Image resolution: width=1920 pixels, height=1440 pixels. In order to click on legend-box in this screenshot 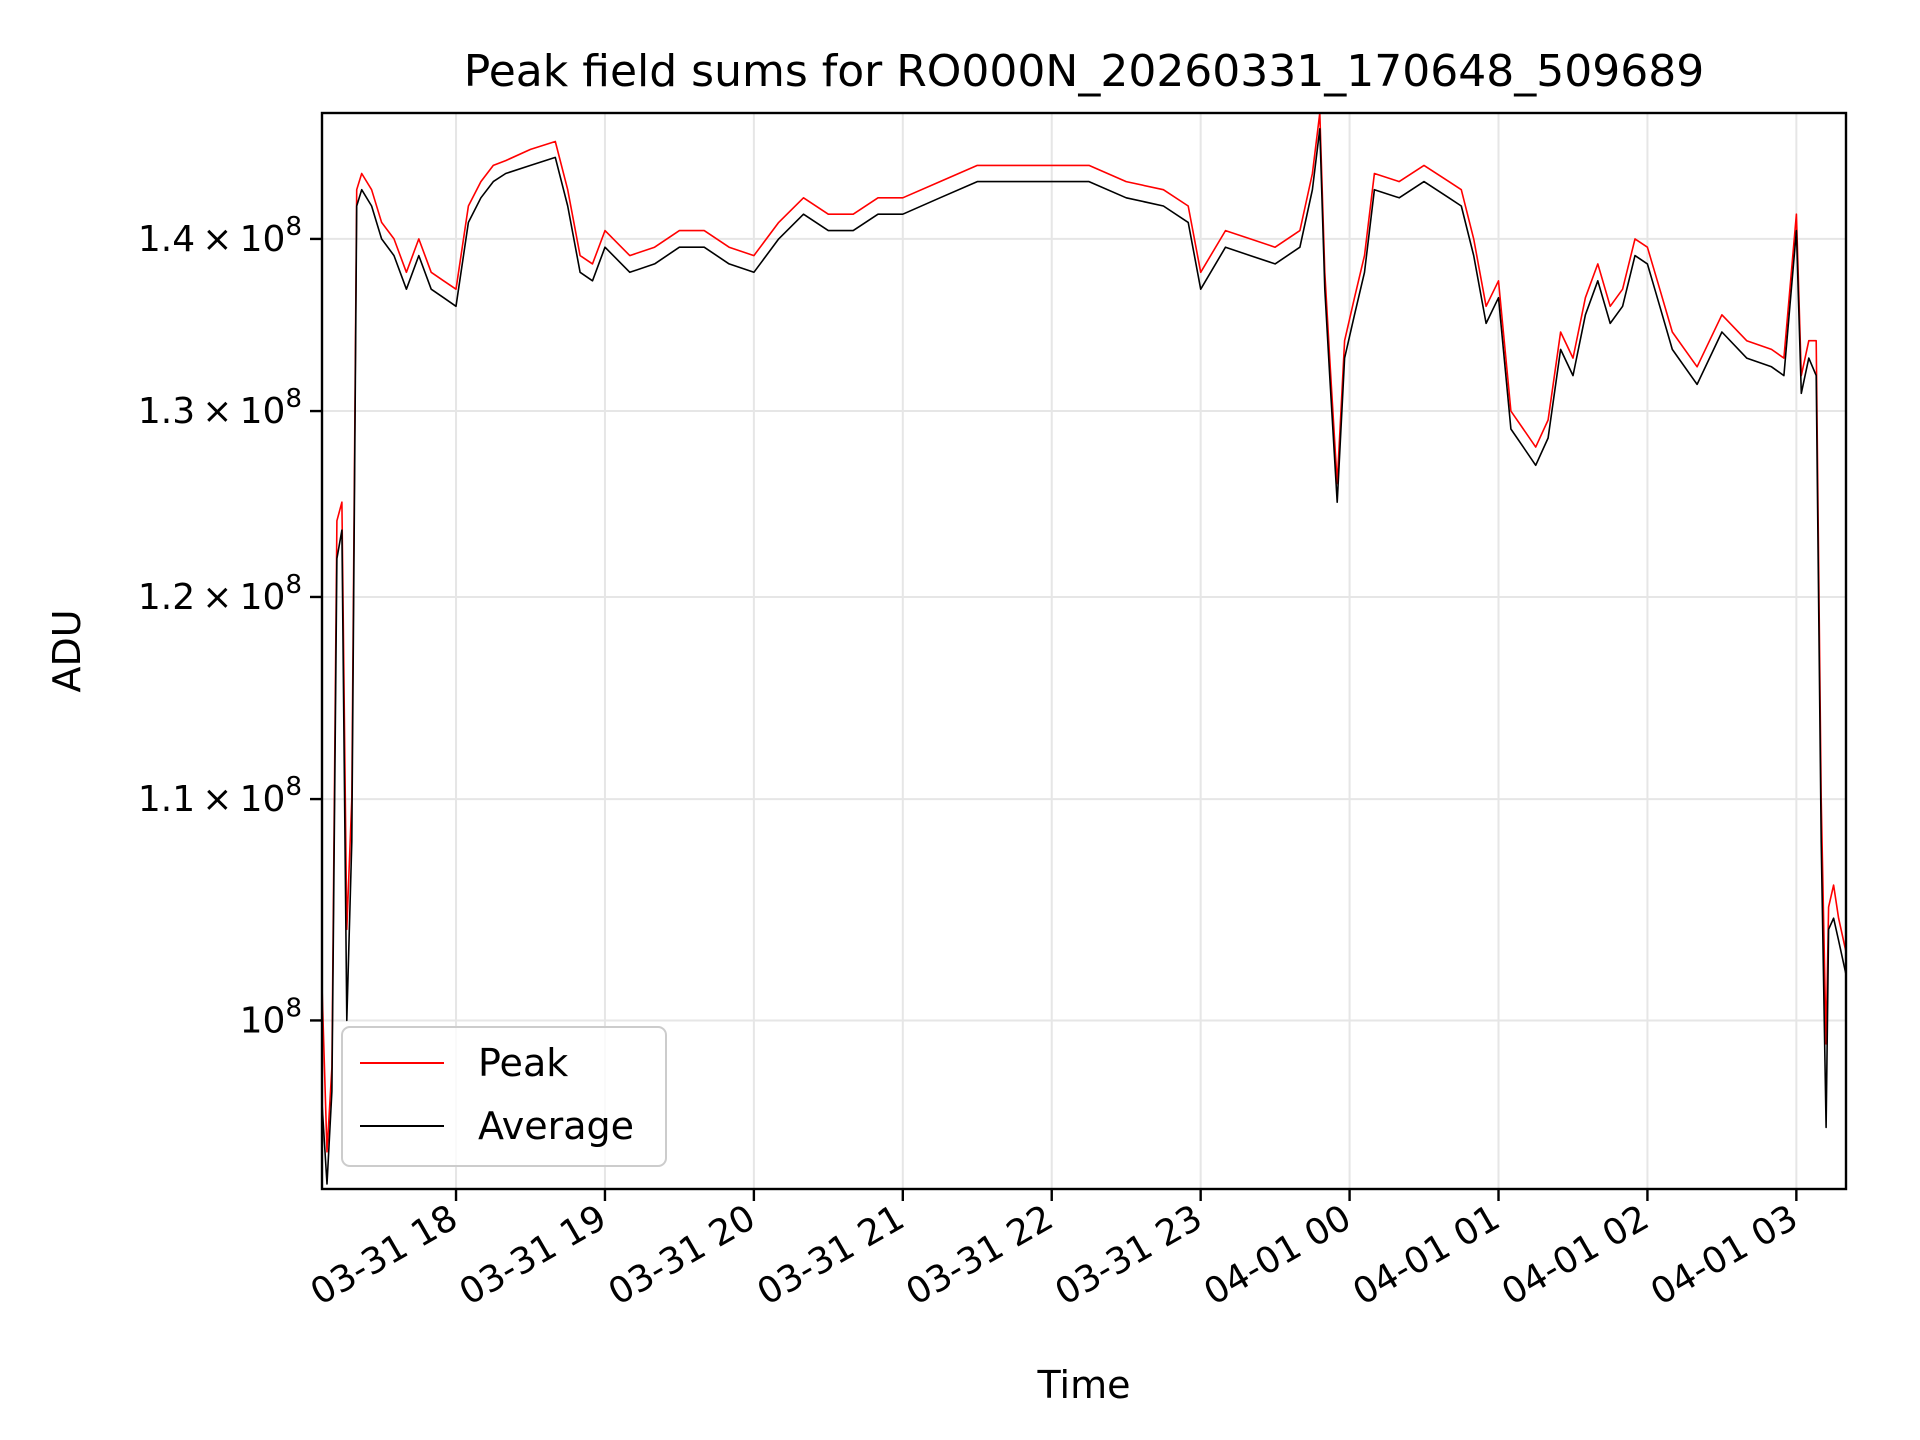, I will do `click(504, 1096)`.